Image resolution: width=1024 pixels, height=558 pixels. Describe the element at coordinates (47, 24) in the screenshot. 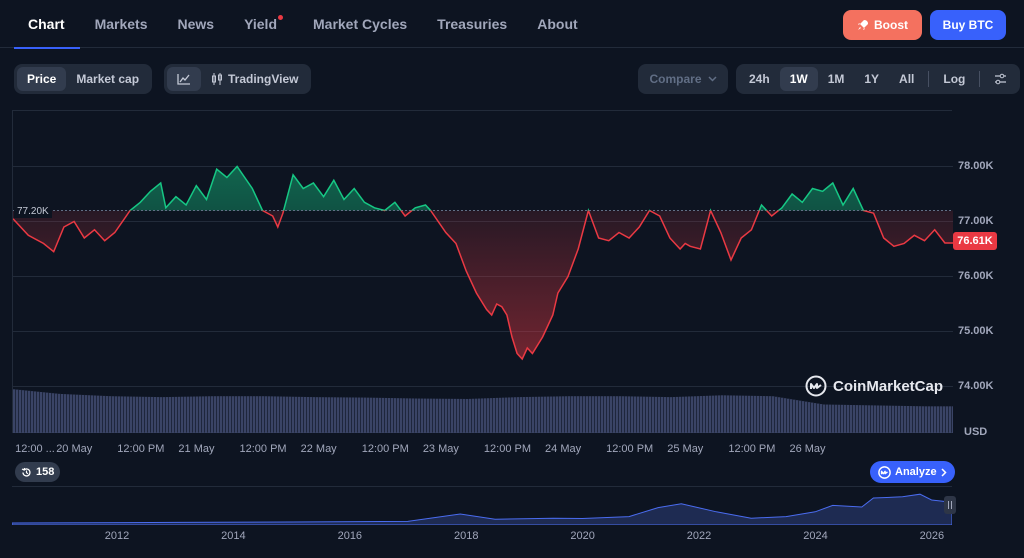

I see `tab-chart: Chart` at that location.